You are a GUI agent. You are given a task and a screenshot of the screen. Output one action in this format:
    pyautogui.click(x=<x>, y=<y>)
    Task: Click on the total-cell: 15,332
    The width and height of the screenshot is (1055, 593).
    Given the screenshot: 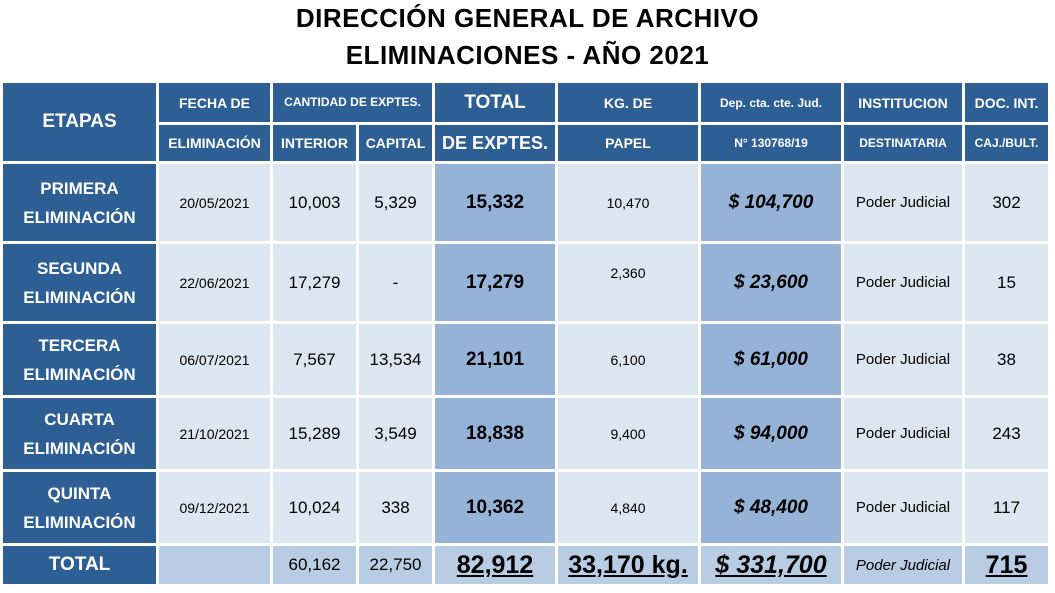 What is the action you would take?
    pyautogui.click(x=495, y=202)
    